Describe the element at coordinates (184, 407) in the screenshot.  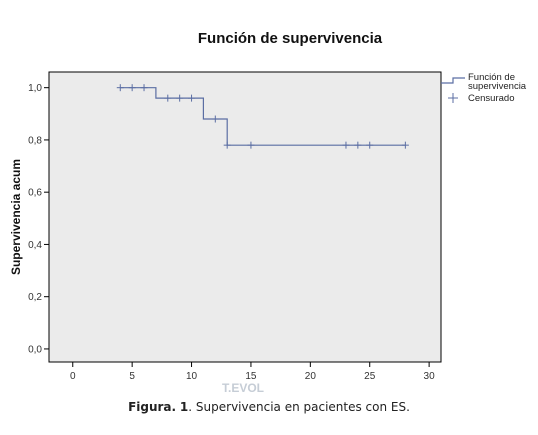
I see `caption-number: 1` at that location.